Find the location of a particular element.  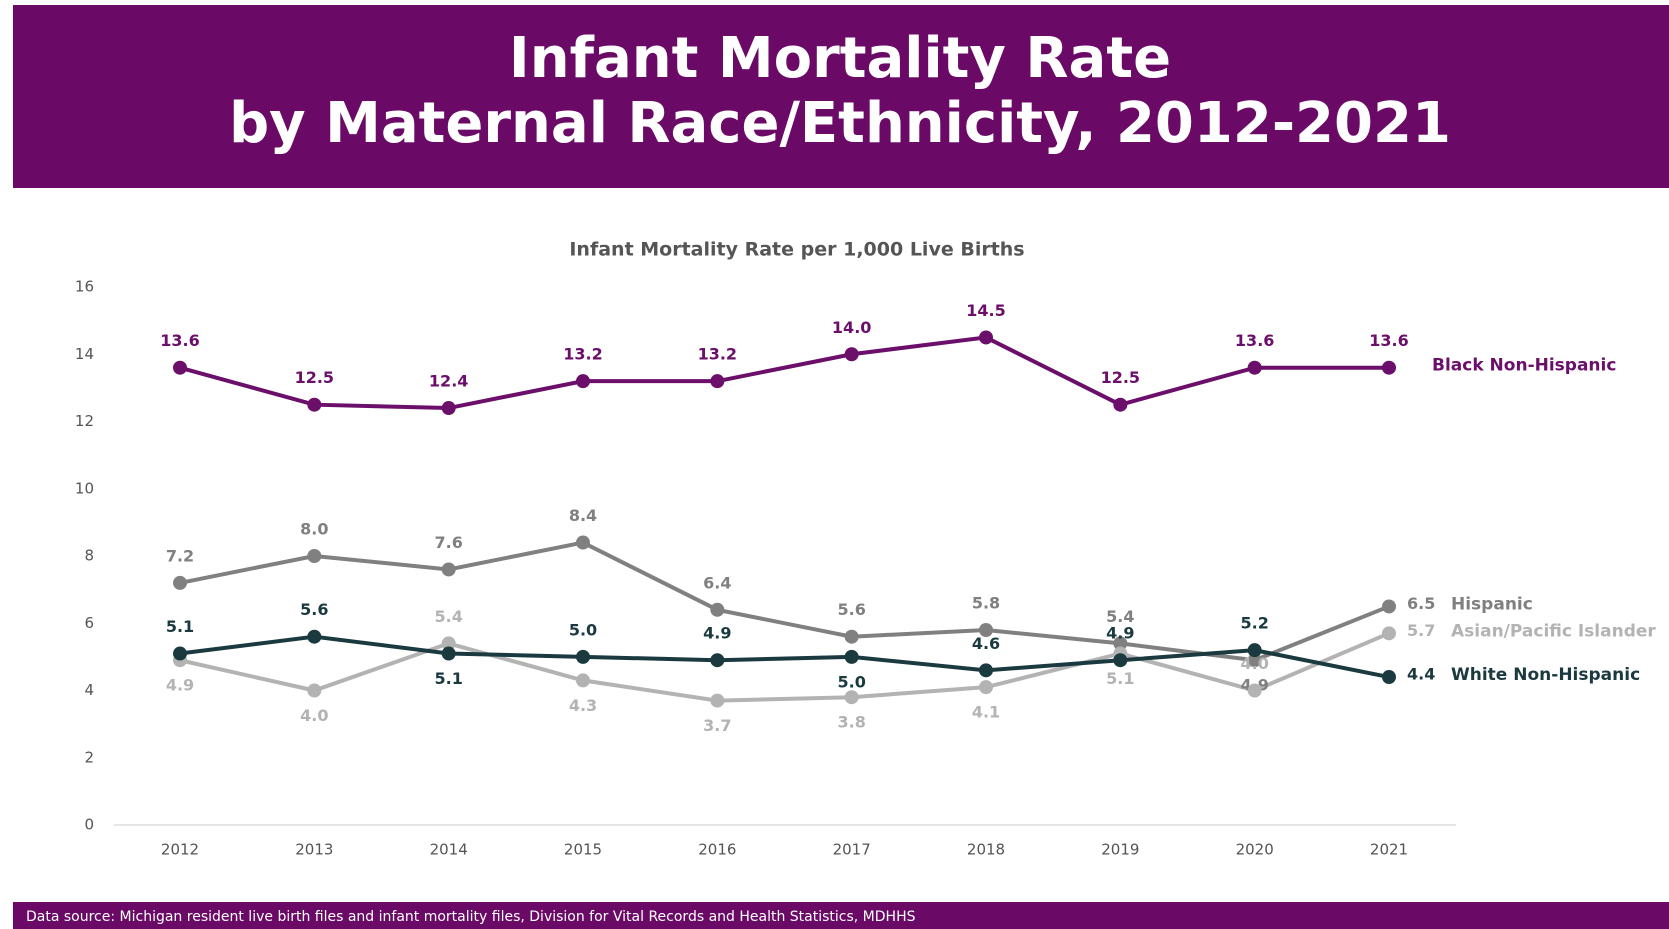

chart-title: by Maternal Race/Ethnicity, 2012-2021 is located at coordinates (840, 123).